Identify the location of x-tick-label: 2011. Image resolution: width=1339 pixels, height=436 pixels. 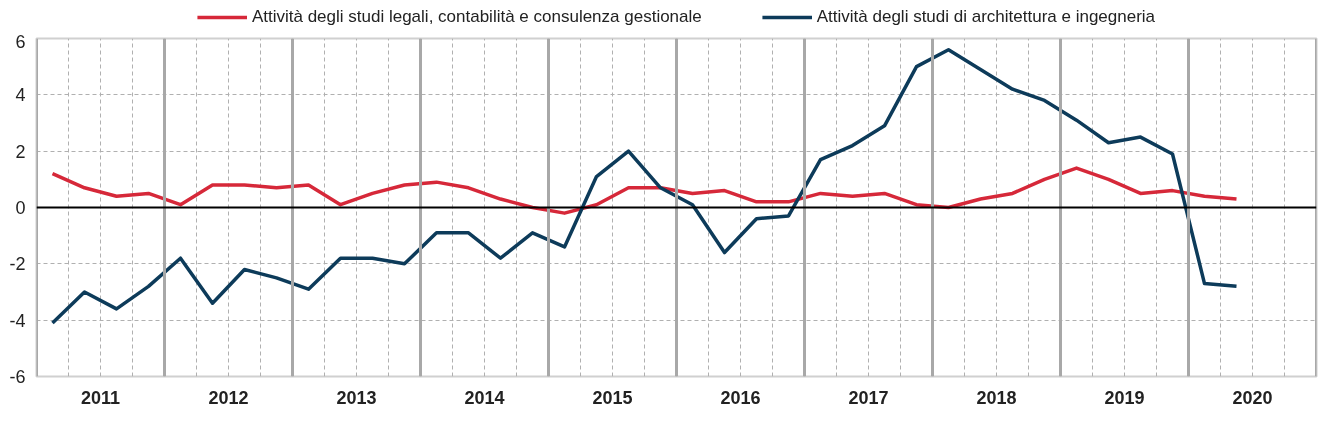
(100, 397).